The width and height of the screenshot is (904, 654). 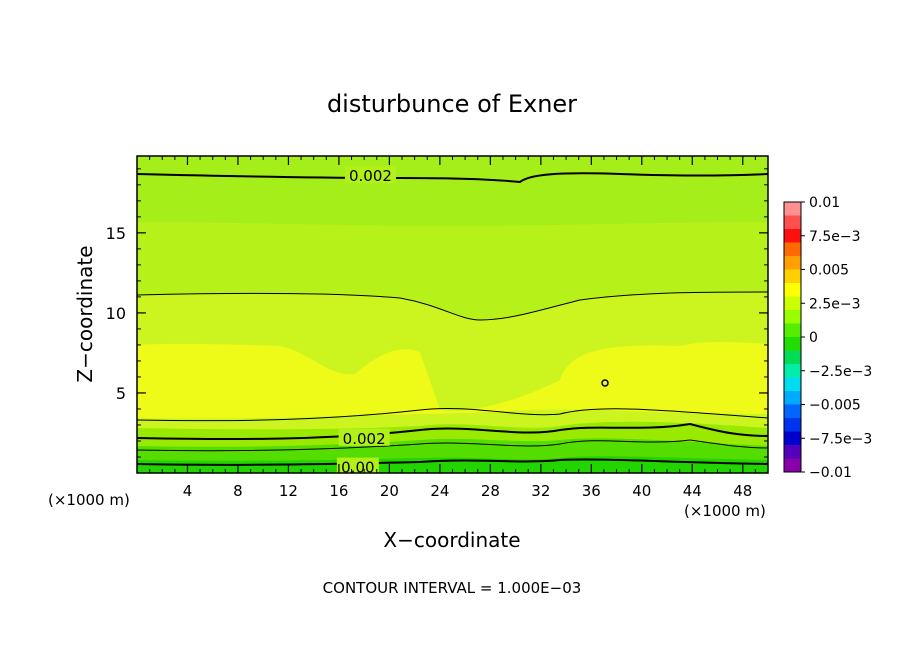 I want to click on x-axis-label: X−coordinate, so click(x=451, y=540).